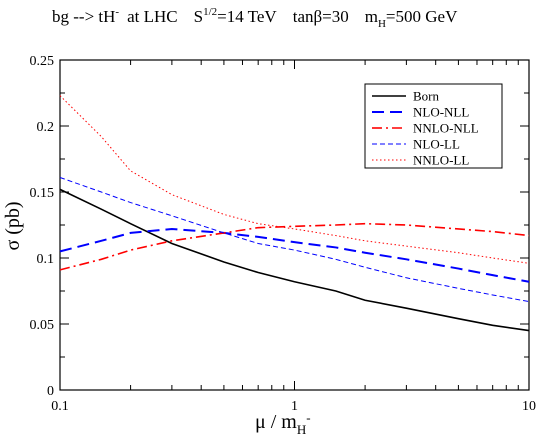 The image size is (545, 437). Describe the element at coordinates (321, 16) in the screenshot. I see `title-tanb: tanβ=30` at that location.